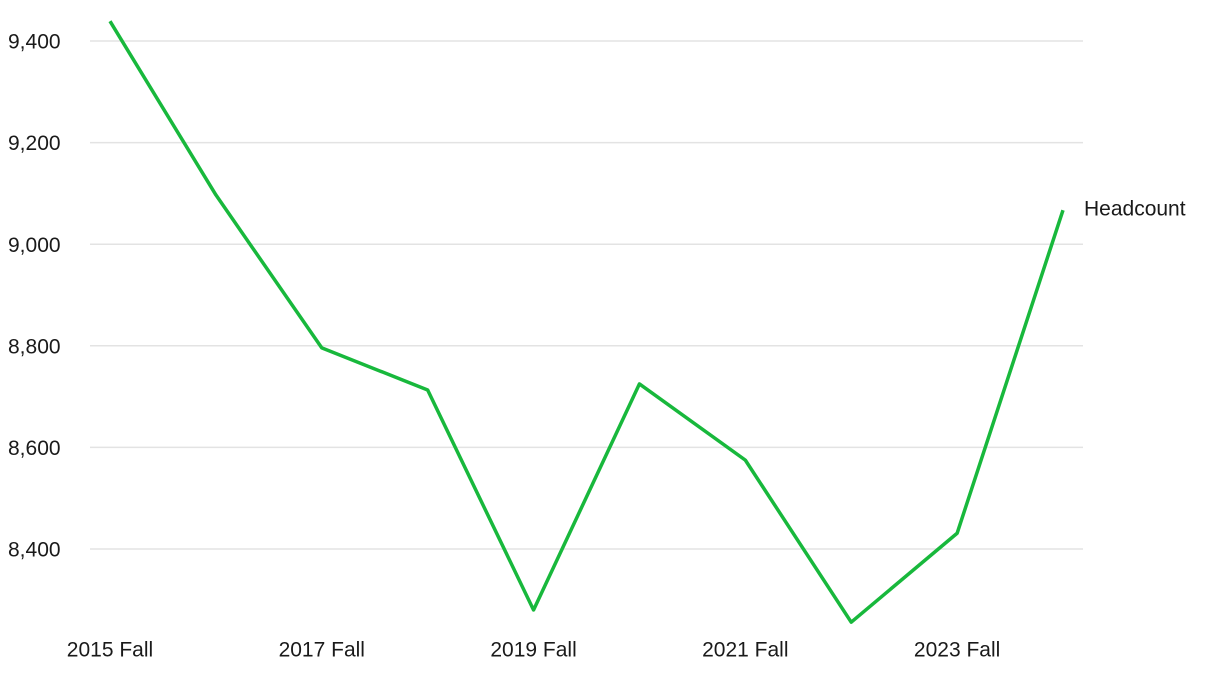 The height and width of the screenshot is (681, 1220). What do you see at coordinates (34, 42) in the screenshot?
I see `y-tick-label: 9,400` at bounding box center [34, 42].